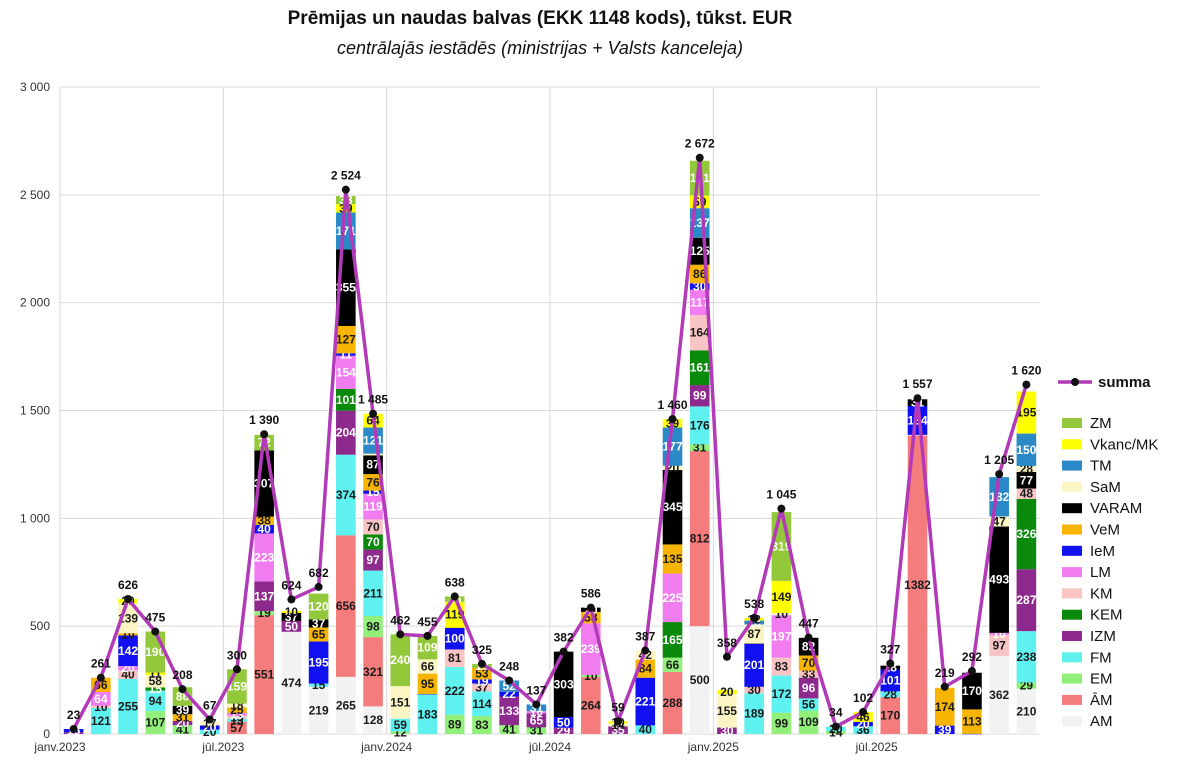  I want to click on summa-label: 387, so click(645, 637).